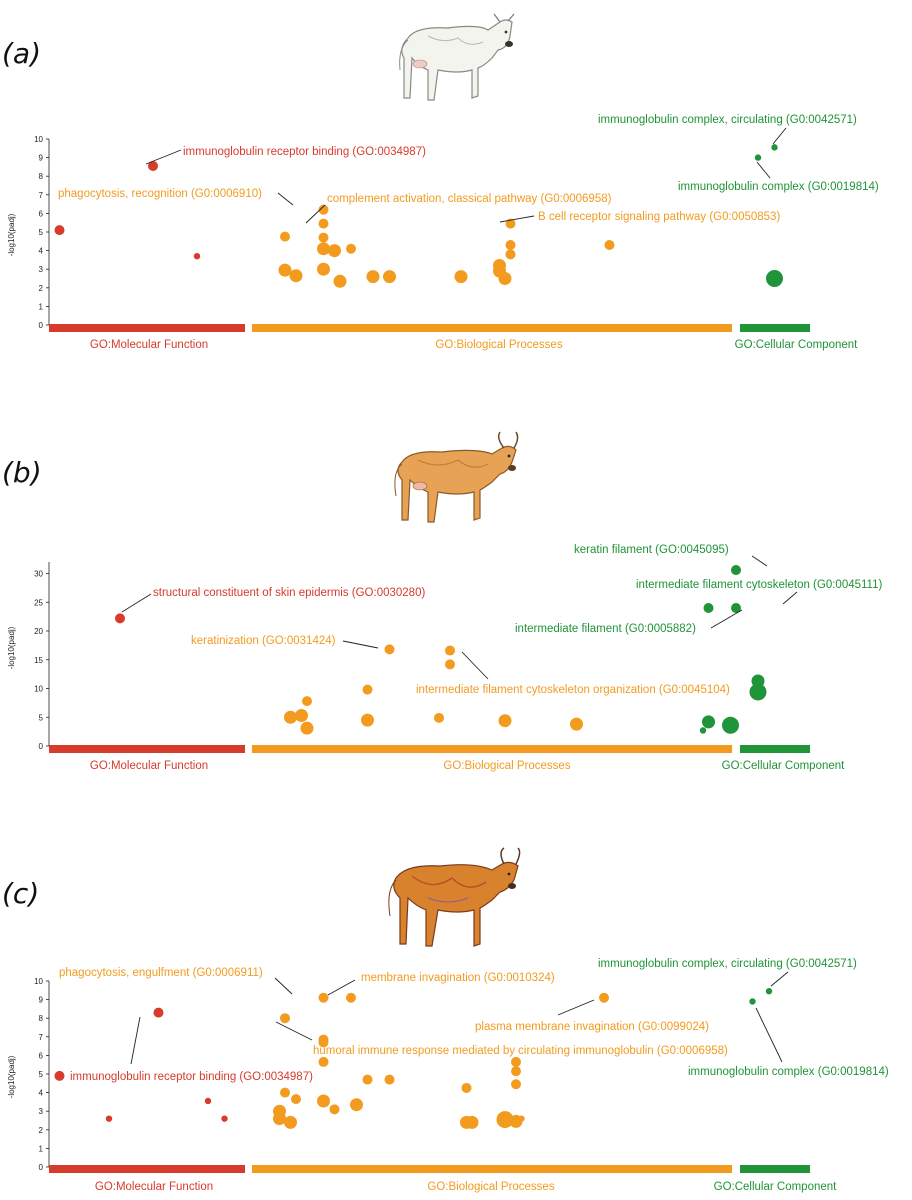 Image resolution: width=912 pixels, height=1200 pixels. Describe the element at coordinates (41, 1037) in the screenshot. I see `y-tick-label: 7` at that location.